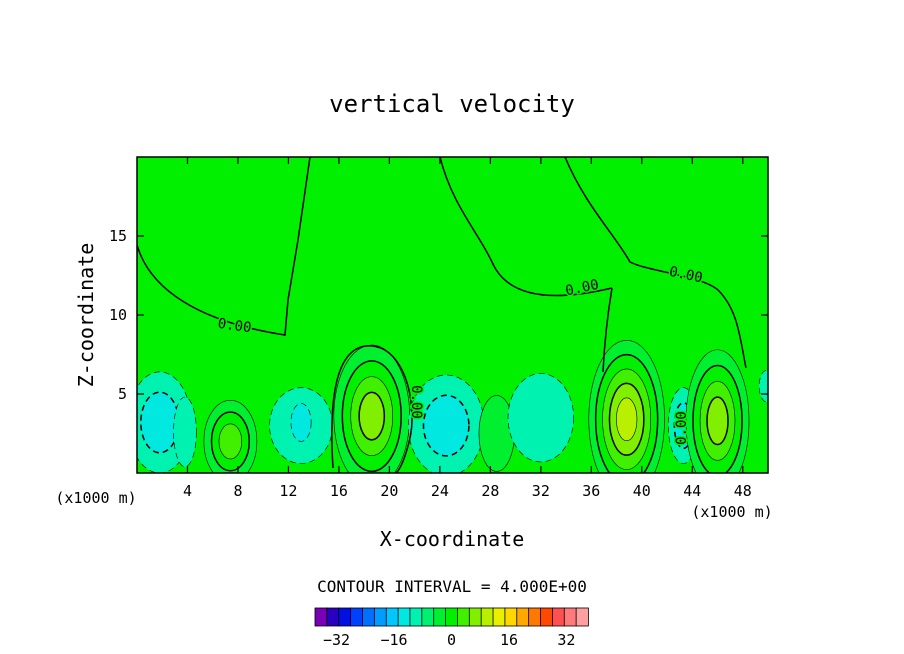 Image resolution: width=904 pixels, height=654 pixels. What do you see at coordinates (224, 246) in the screenshot?
I see `zero-contour-left` at bounding box center [224, 246].